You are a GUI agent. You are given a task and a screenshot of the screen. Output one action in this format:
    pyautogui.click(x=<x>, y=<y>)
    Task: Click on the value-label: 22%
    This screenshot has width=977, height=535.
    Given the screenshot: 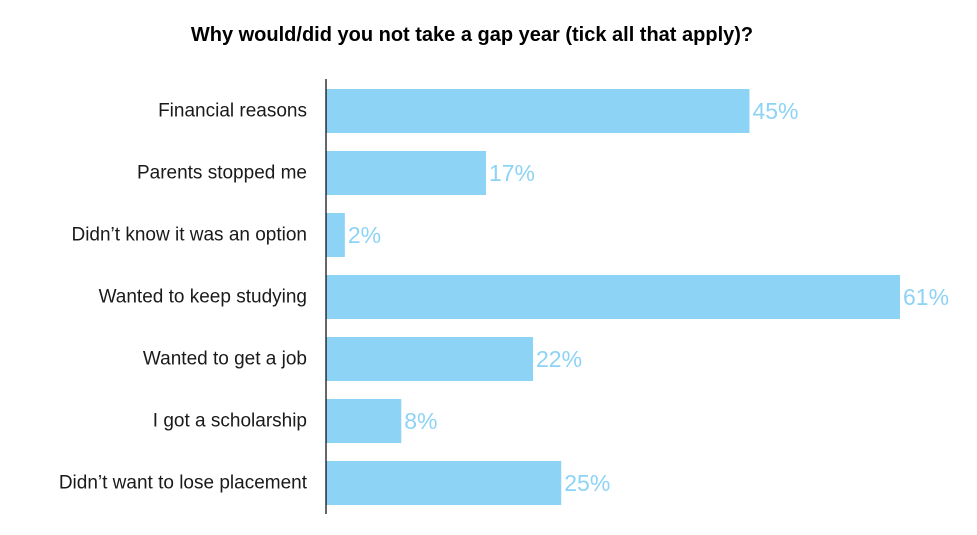 What is the action you would take?
    pyautogui.click(x=559, y=359)
    